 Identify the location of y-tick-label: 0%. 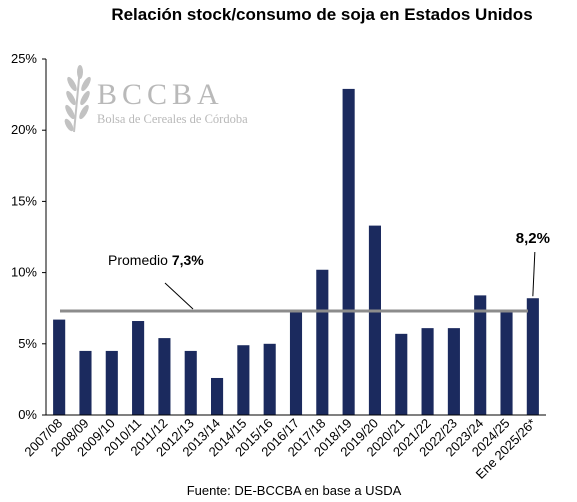
(27, 414).